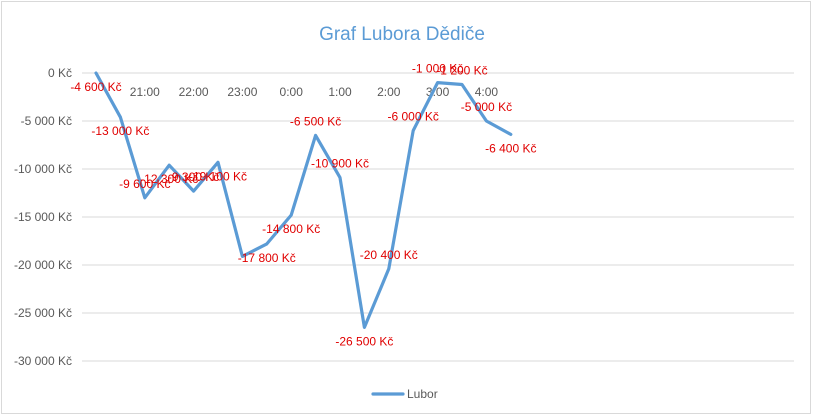 The height and width of the screenshot is (417, 814). I want to click on y-tick-label: -30 000 Kč, so click(43, 361).